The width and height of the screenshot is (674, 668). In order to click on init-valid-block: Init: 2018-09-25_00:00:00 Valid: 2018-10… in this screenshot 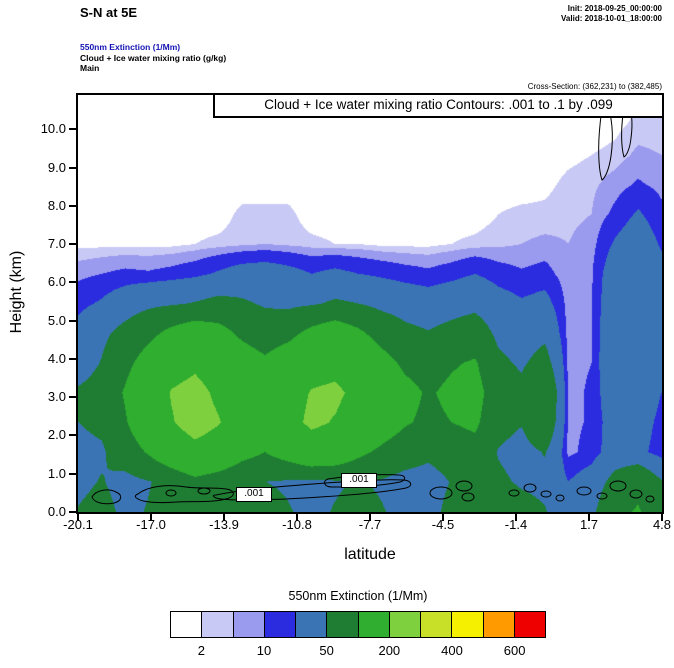, I will do `click(611, 14)`.